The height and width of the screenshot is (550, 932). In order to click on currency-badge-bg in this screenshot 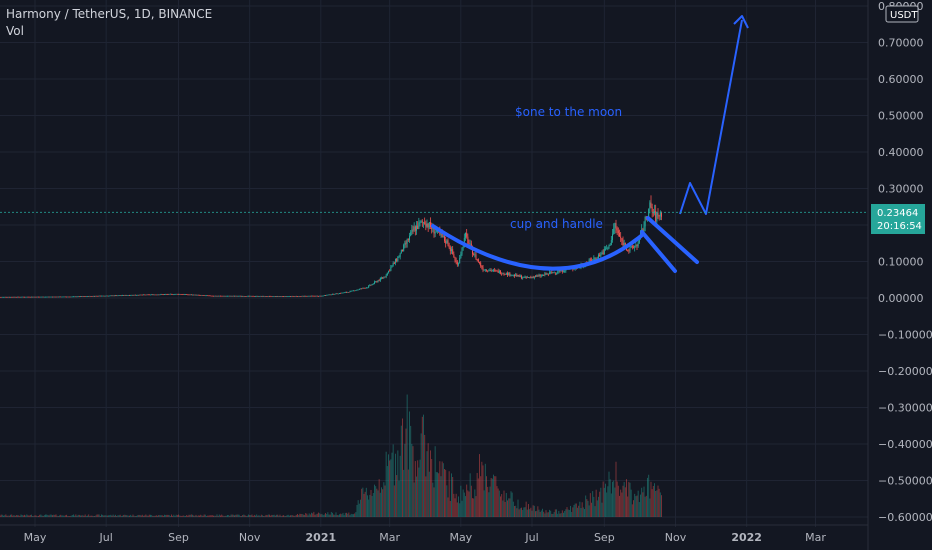, I will do `click(902, 14)`.